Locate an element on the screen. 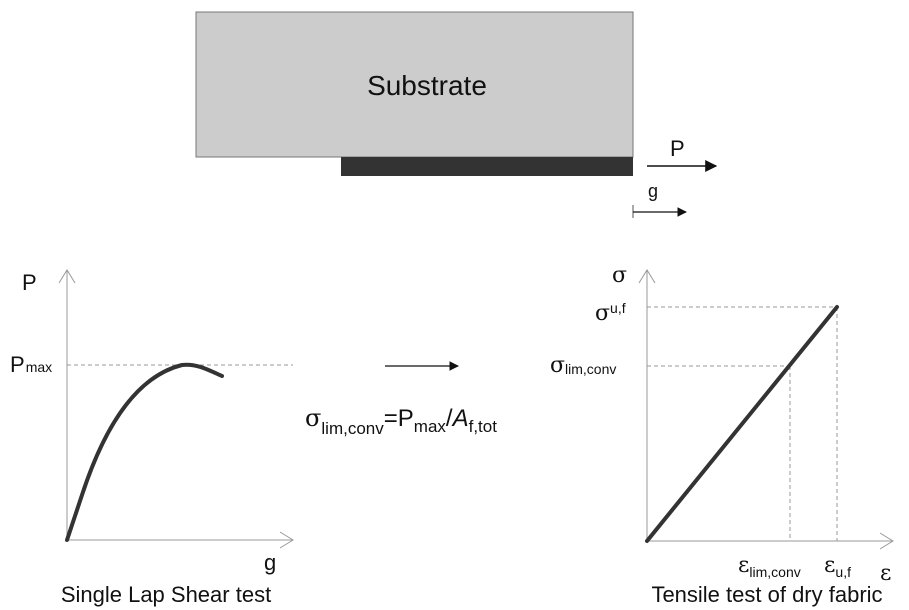  sigma-lim-label: σlim,conv is located at coordinates (583, 365).